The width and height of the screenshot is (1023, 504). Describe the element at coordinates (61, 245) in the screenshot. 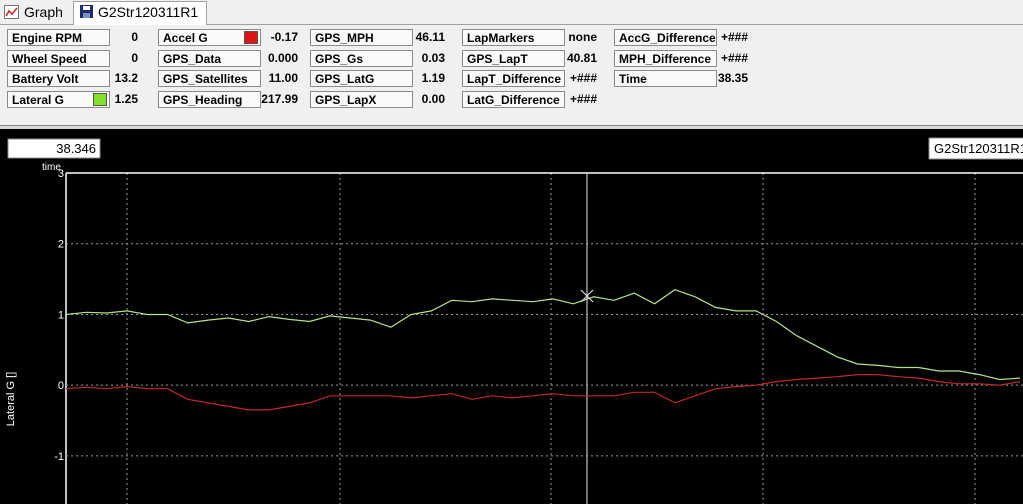

I see `y-tick-label: 2` at that location.